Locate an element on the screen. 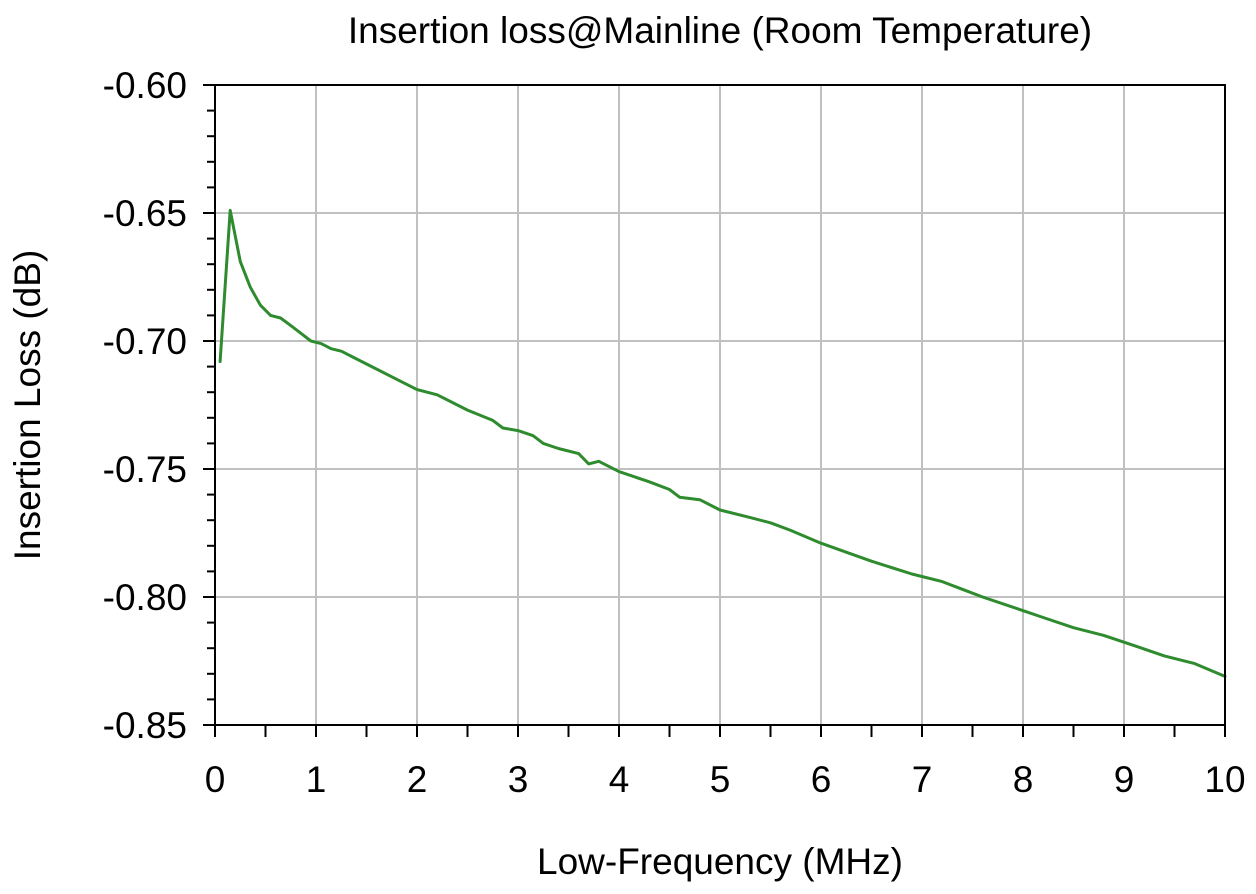 The height and width of the screenshot is (894, 1256). y-axis-label: Insertion Loss (dB) is located at coordinates (27, 405).